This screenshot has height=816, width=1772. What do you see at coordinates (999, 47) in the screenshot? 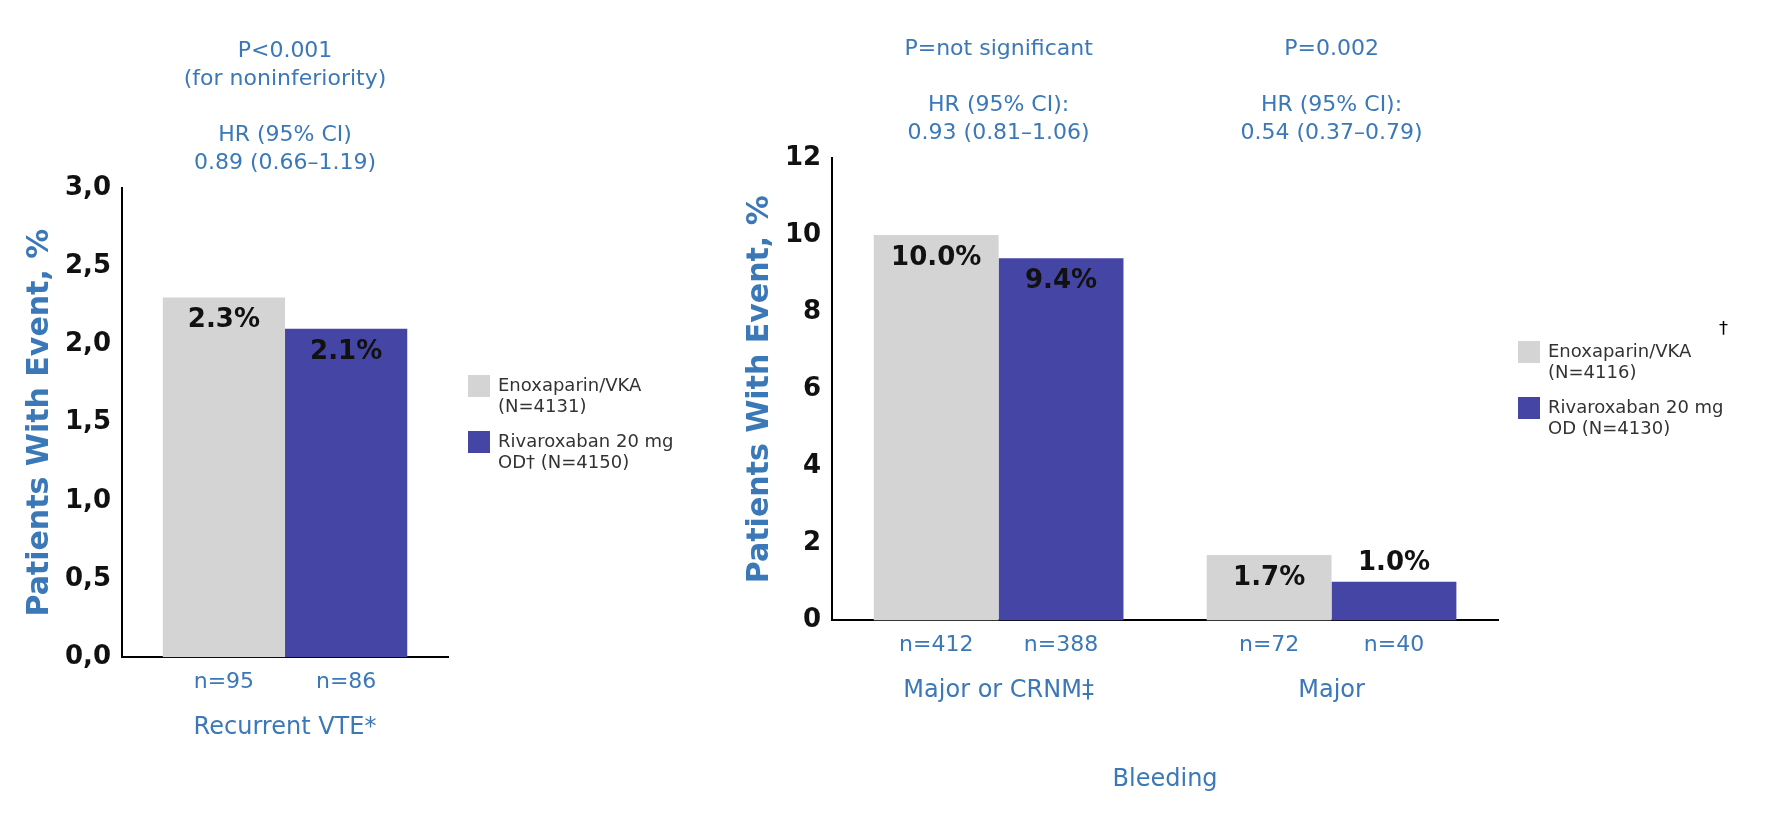
I see `text: P=not significant` at bounding box center [999, 47].